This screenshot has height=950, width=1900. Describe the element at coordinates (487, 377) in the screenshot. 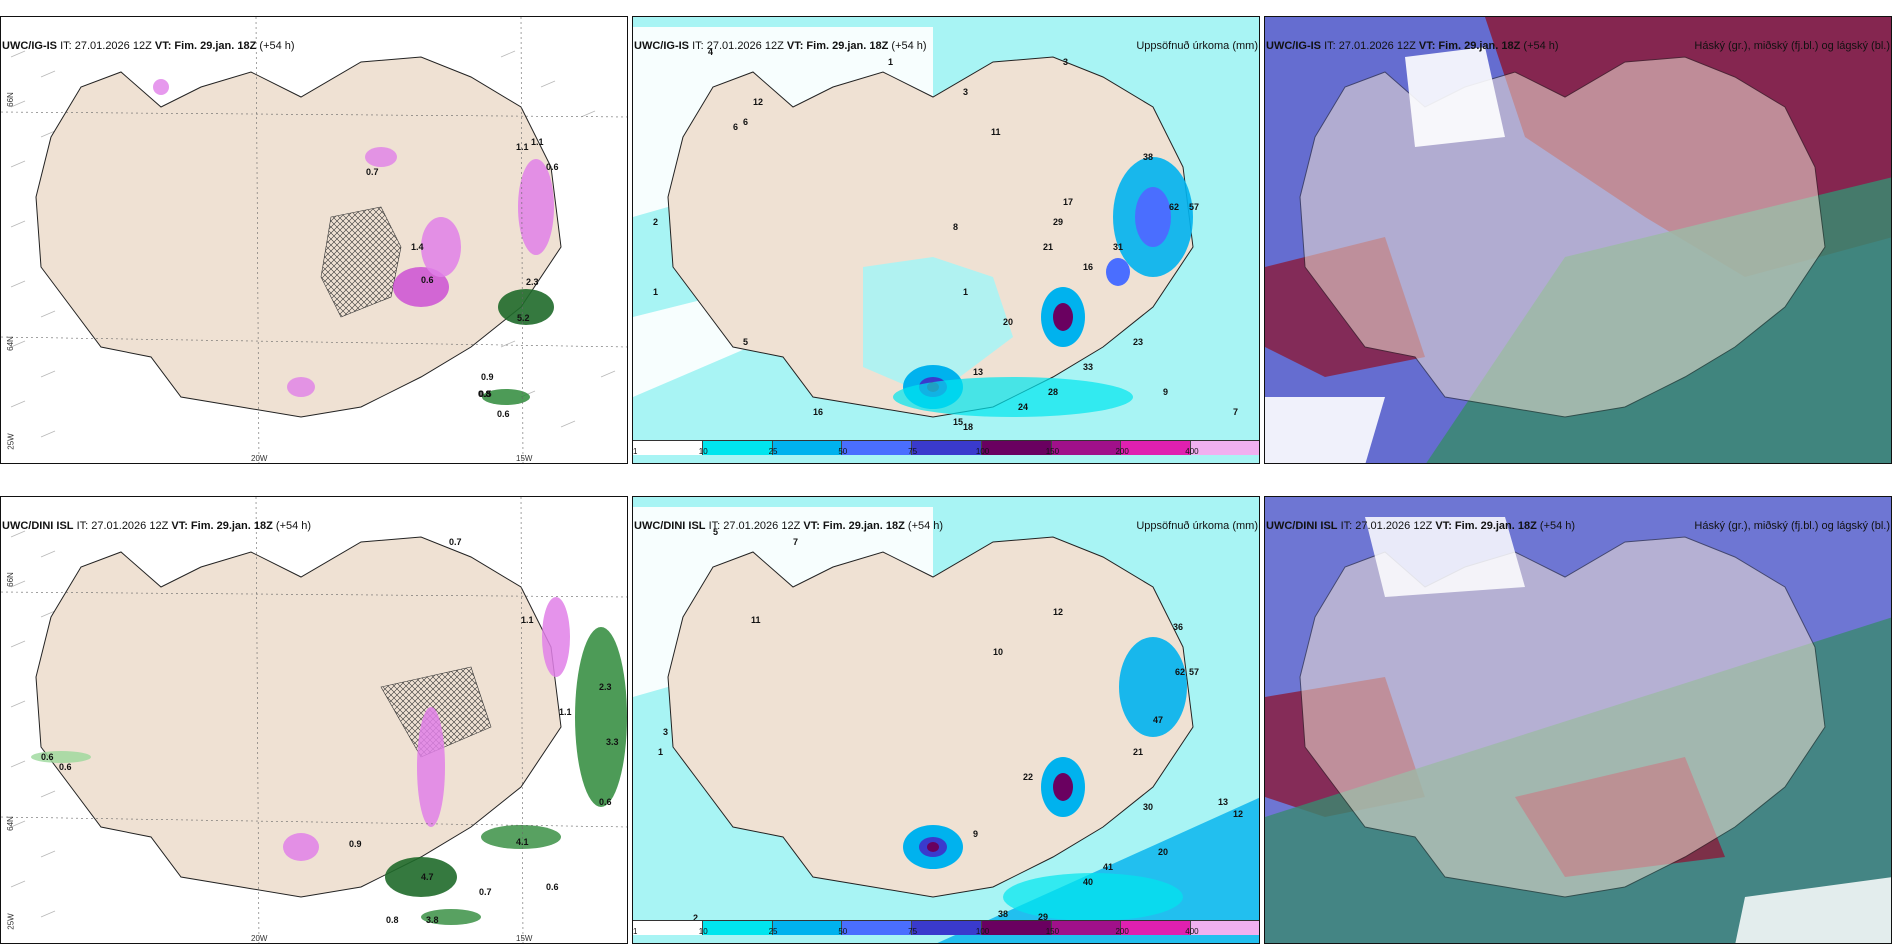

I see `value-label: 0.9` at that location.